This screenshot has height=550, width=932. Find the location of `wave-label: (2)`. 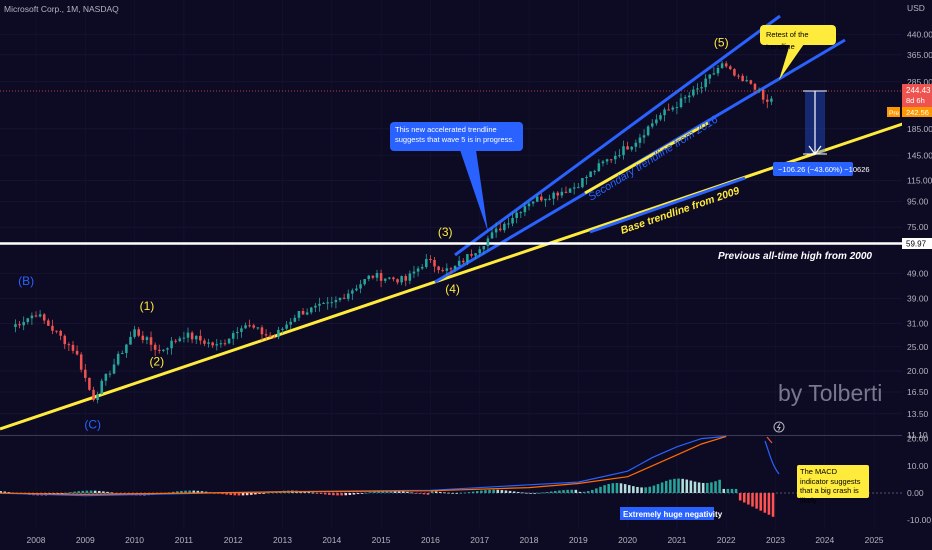

wave-label: (2) is located at coordinates (156, 362).